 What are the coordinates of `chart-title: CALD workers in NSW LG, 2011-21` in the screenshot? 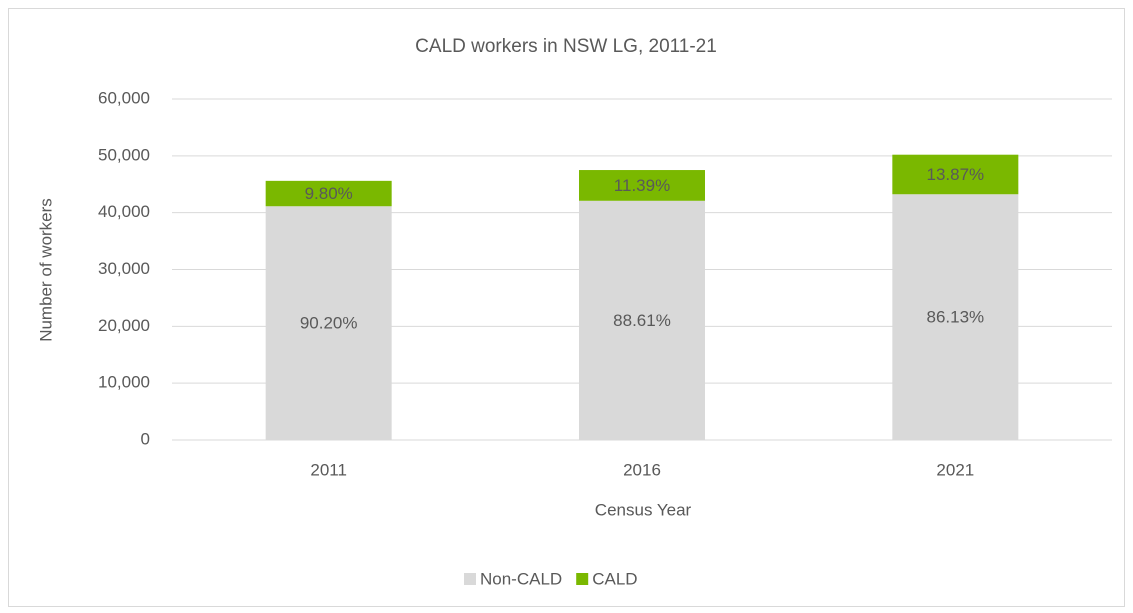 It's located at (566, 46).